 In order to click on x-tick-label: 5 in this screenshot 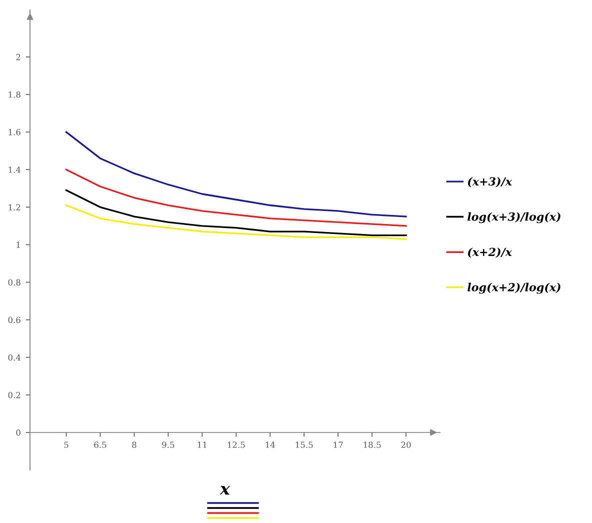, I will do `click(66, 445)`.